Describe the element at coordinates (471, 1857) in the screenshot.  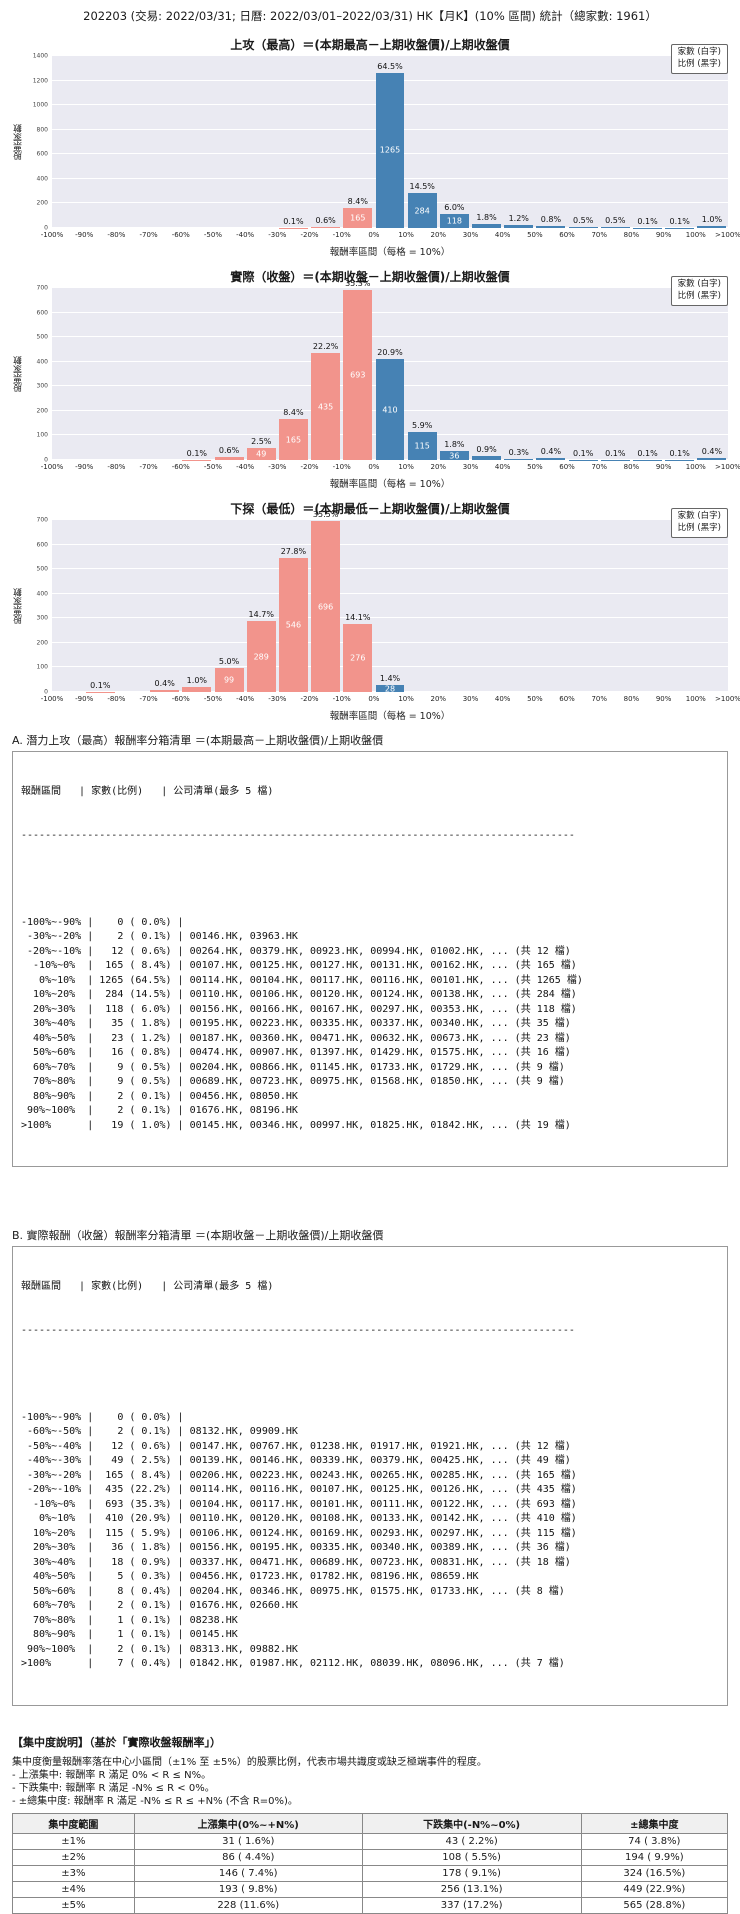
I see `concentration-cell: 108 ( 5.5%)` at that location.